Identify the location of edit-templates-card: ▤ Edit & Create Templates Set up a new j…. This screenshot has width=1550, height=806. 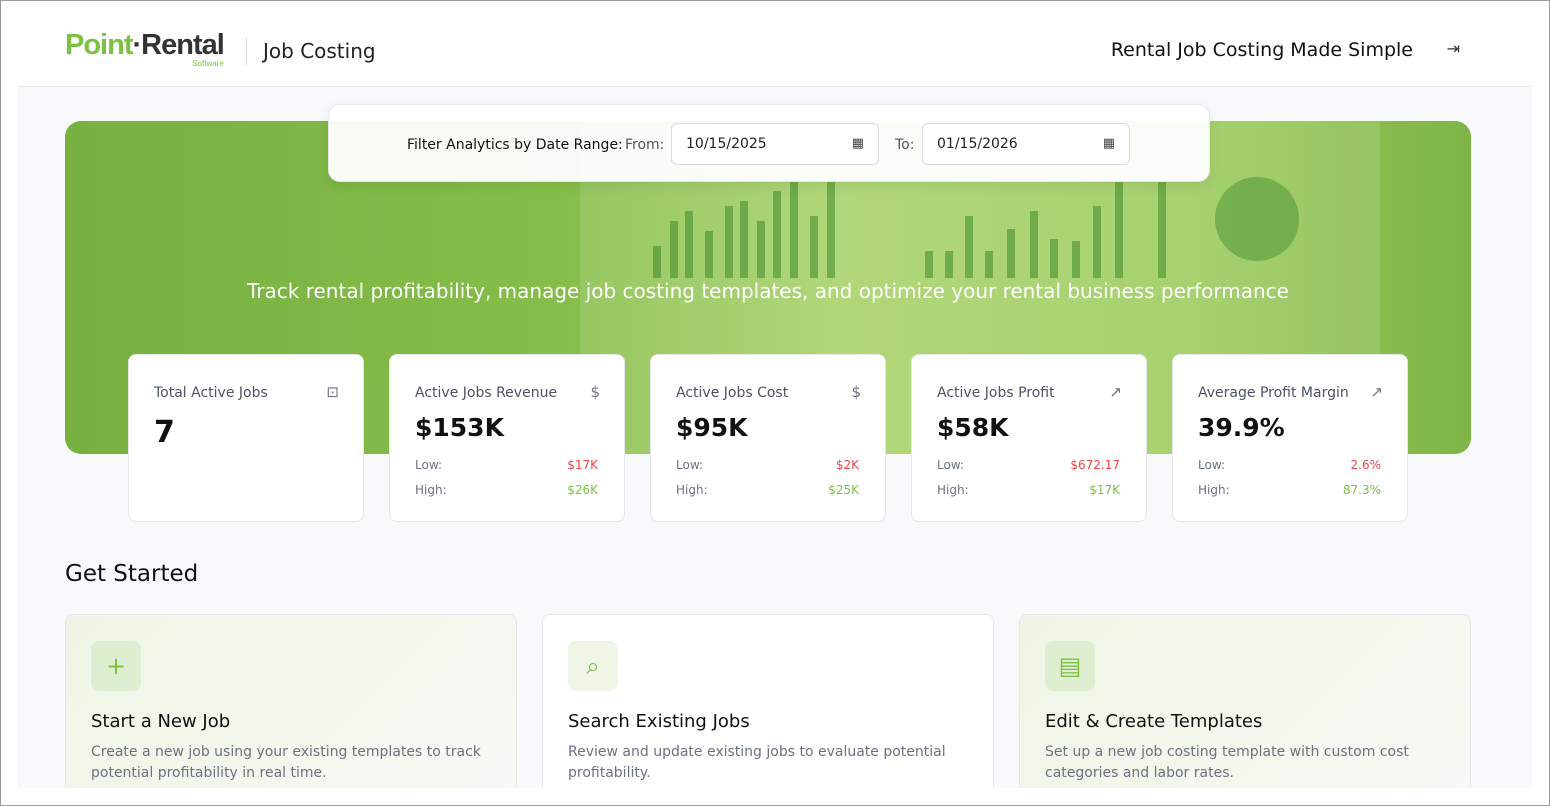
(1245, 701).